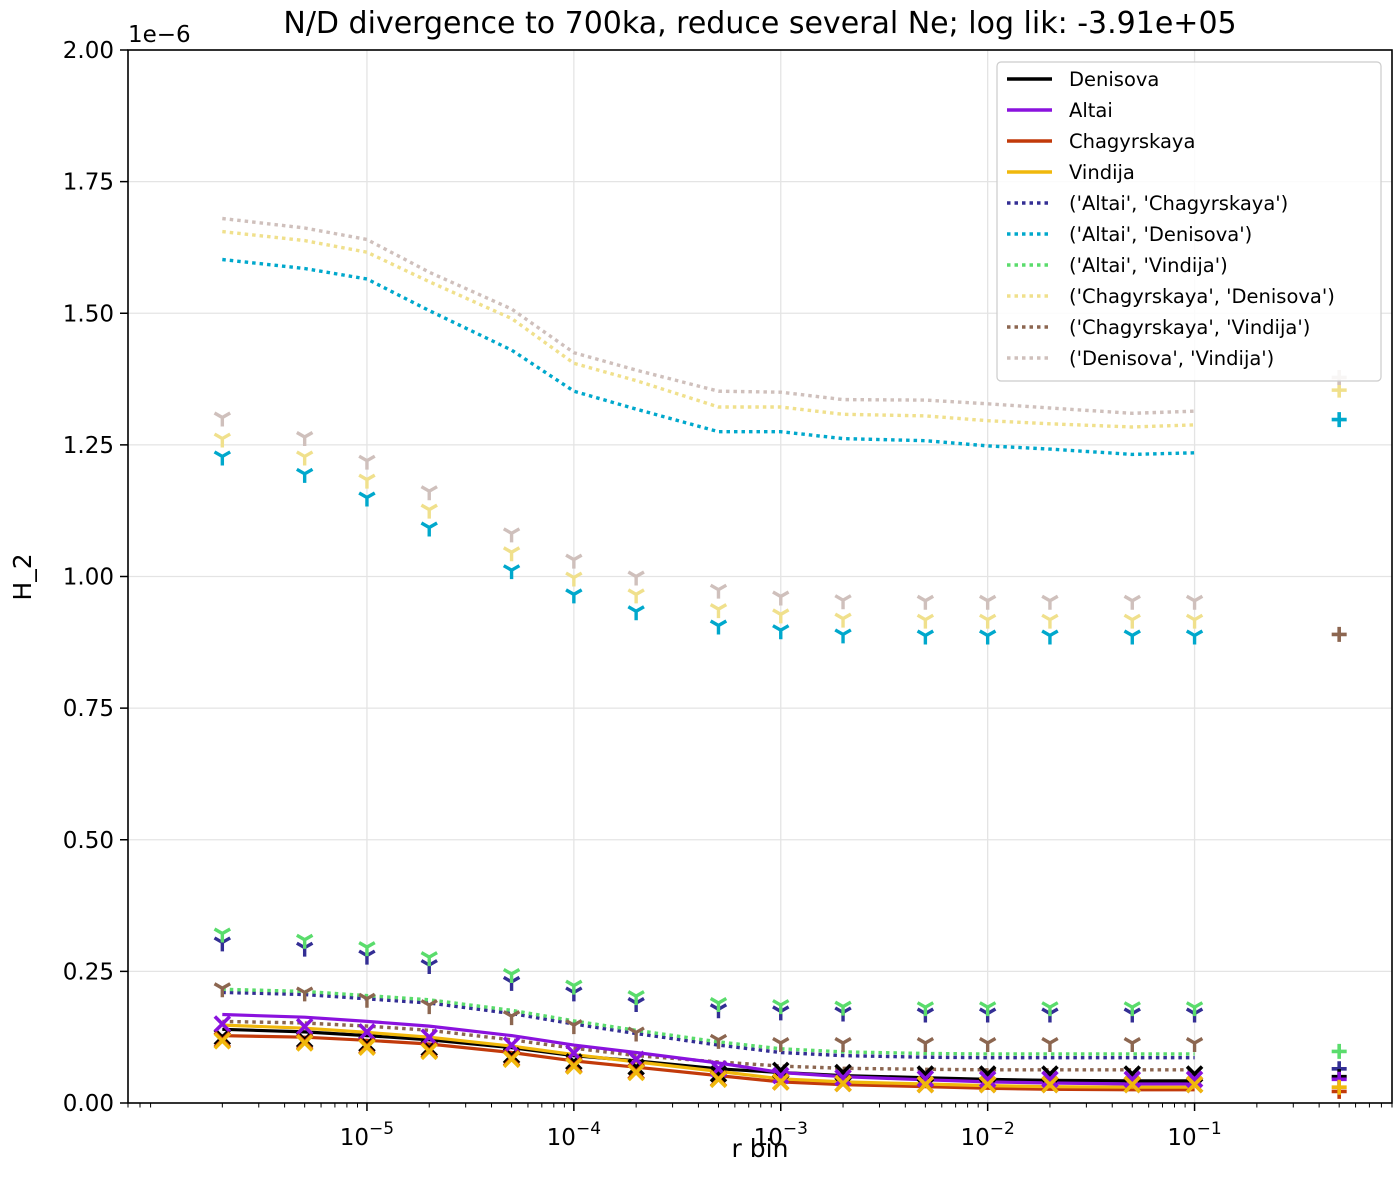 This screenshot has height=1200, width=1400. What do you see at coordinates (781, 1135) in the screenshot?
I see `x-tick-label: 10⁻³` at bounding box center [781, 1135].